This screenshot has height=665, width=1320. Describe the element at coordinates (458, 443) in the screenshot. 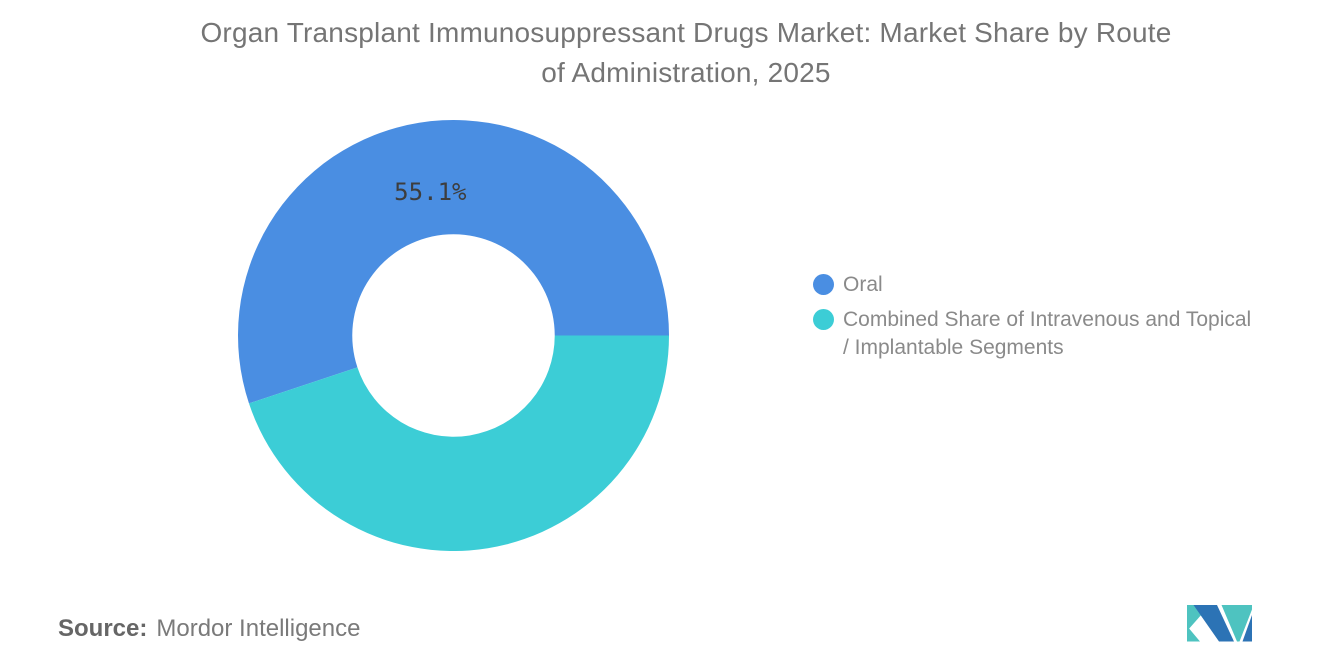

I see `pie-slice-combined-share` at that location.